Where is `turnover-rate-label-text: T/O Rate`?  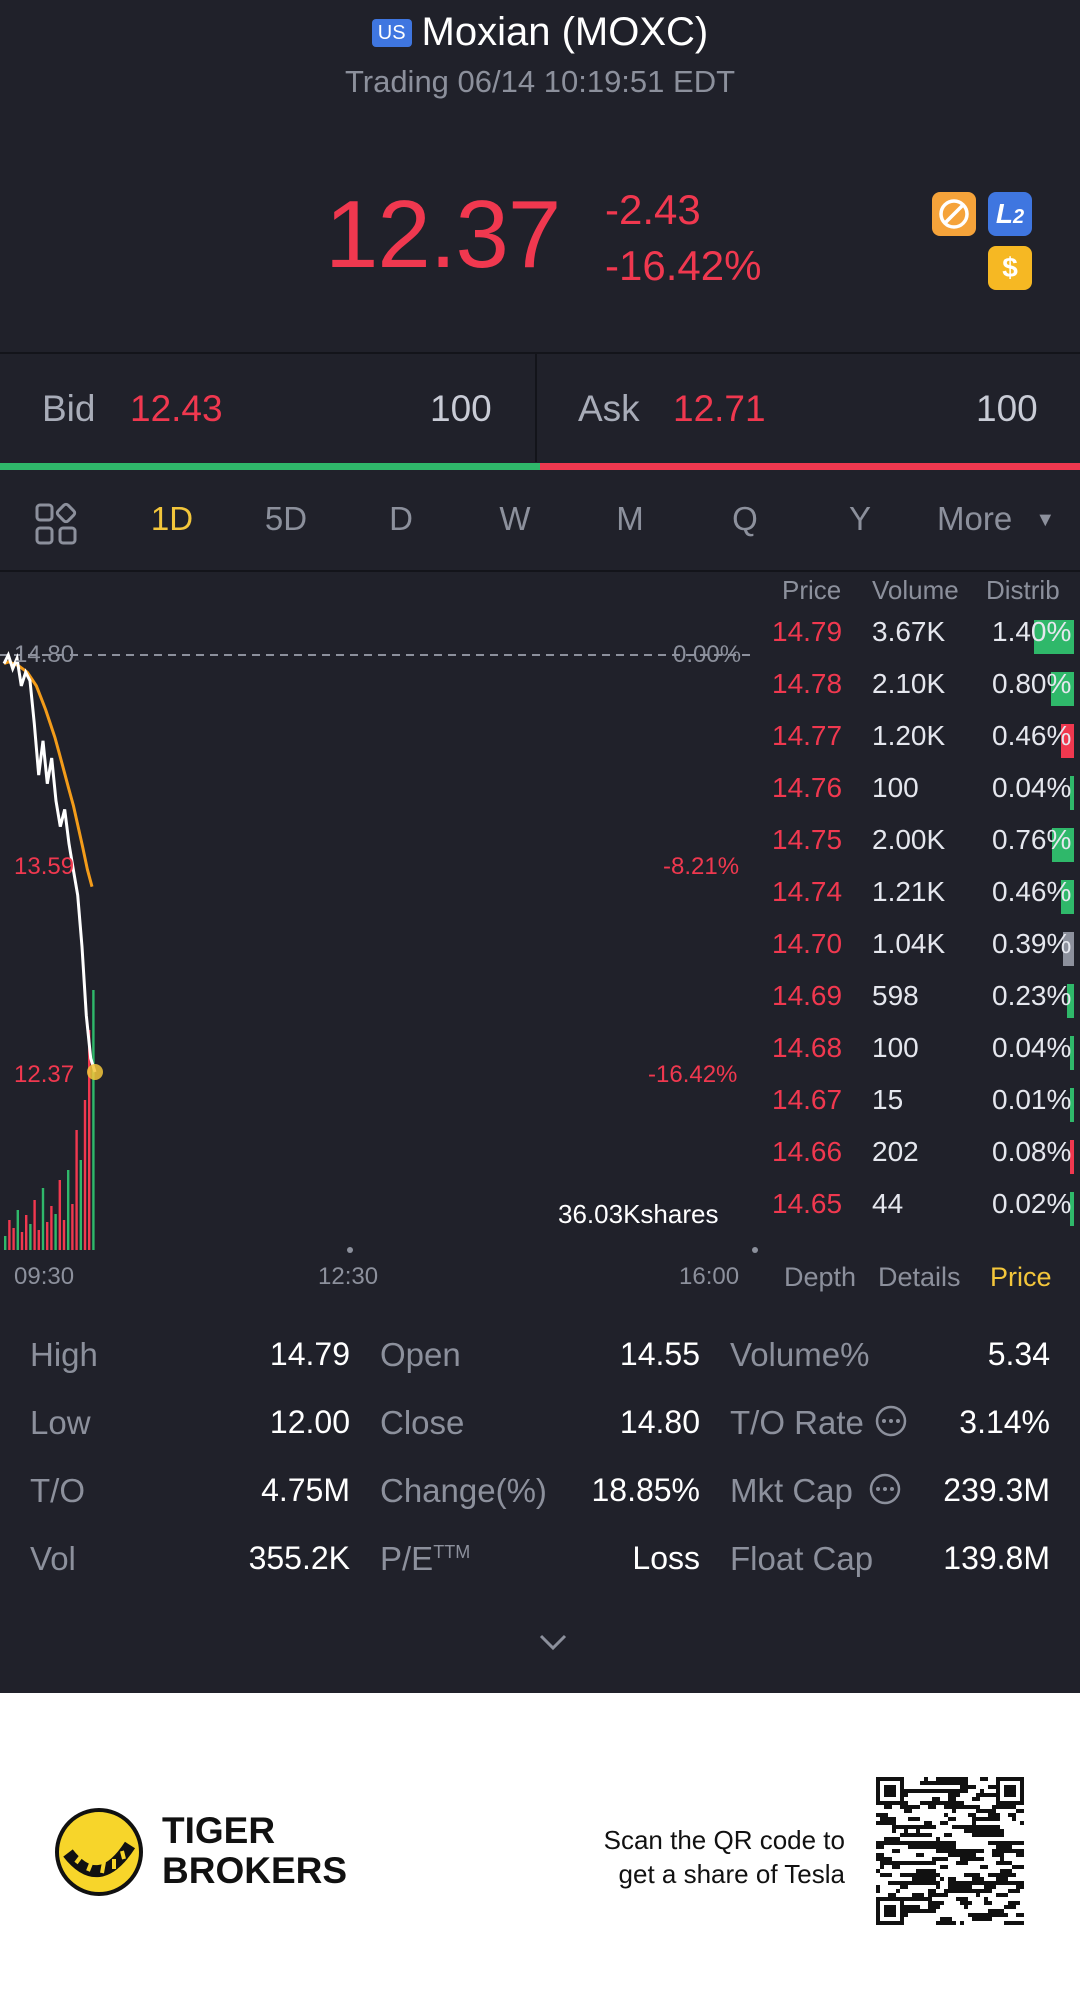 turnover-rate-label-text: T/O Rate is located at coordinates (797, 1422).